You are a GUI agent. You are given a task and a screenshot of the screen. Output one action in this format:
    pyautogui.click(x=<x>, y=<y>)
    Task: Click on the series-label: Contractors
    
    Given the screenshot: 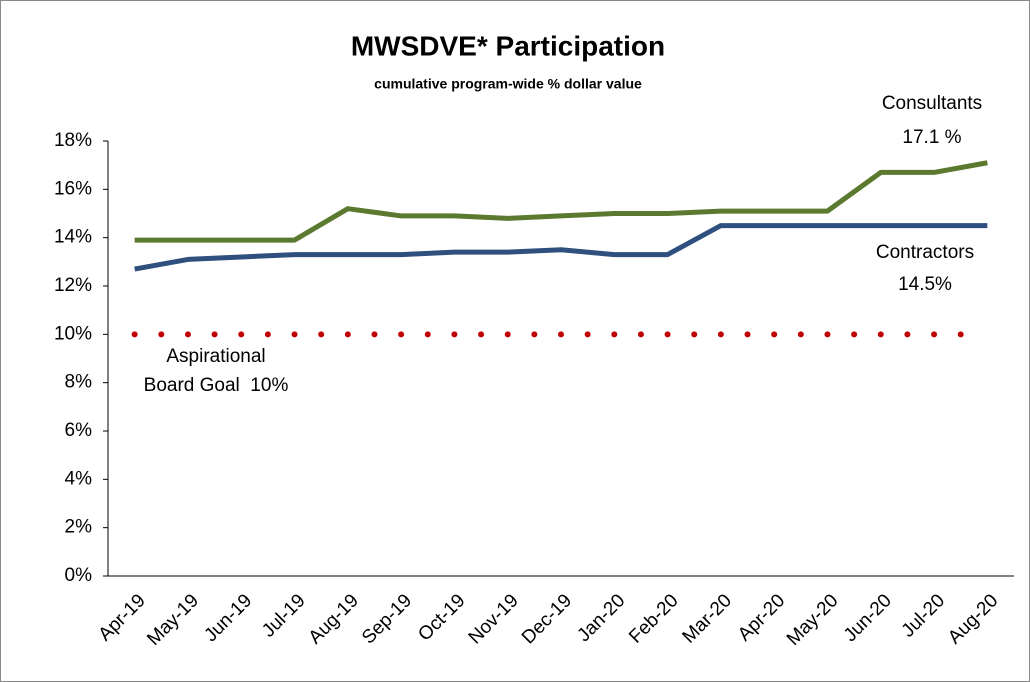 What is the action you would take?
    pyautogui.click(x=925, y=252)
    